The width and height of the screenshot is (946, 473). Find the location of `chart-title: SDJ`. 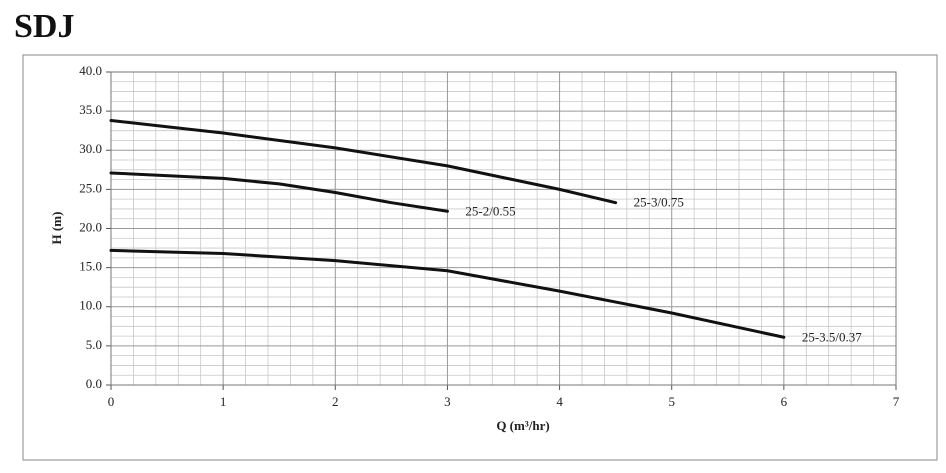

chart-title: SDJ is located at coordinates (44, 26).